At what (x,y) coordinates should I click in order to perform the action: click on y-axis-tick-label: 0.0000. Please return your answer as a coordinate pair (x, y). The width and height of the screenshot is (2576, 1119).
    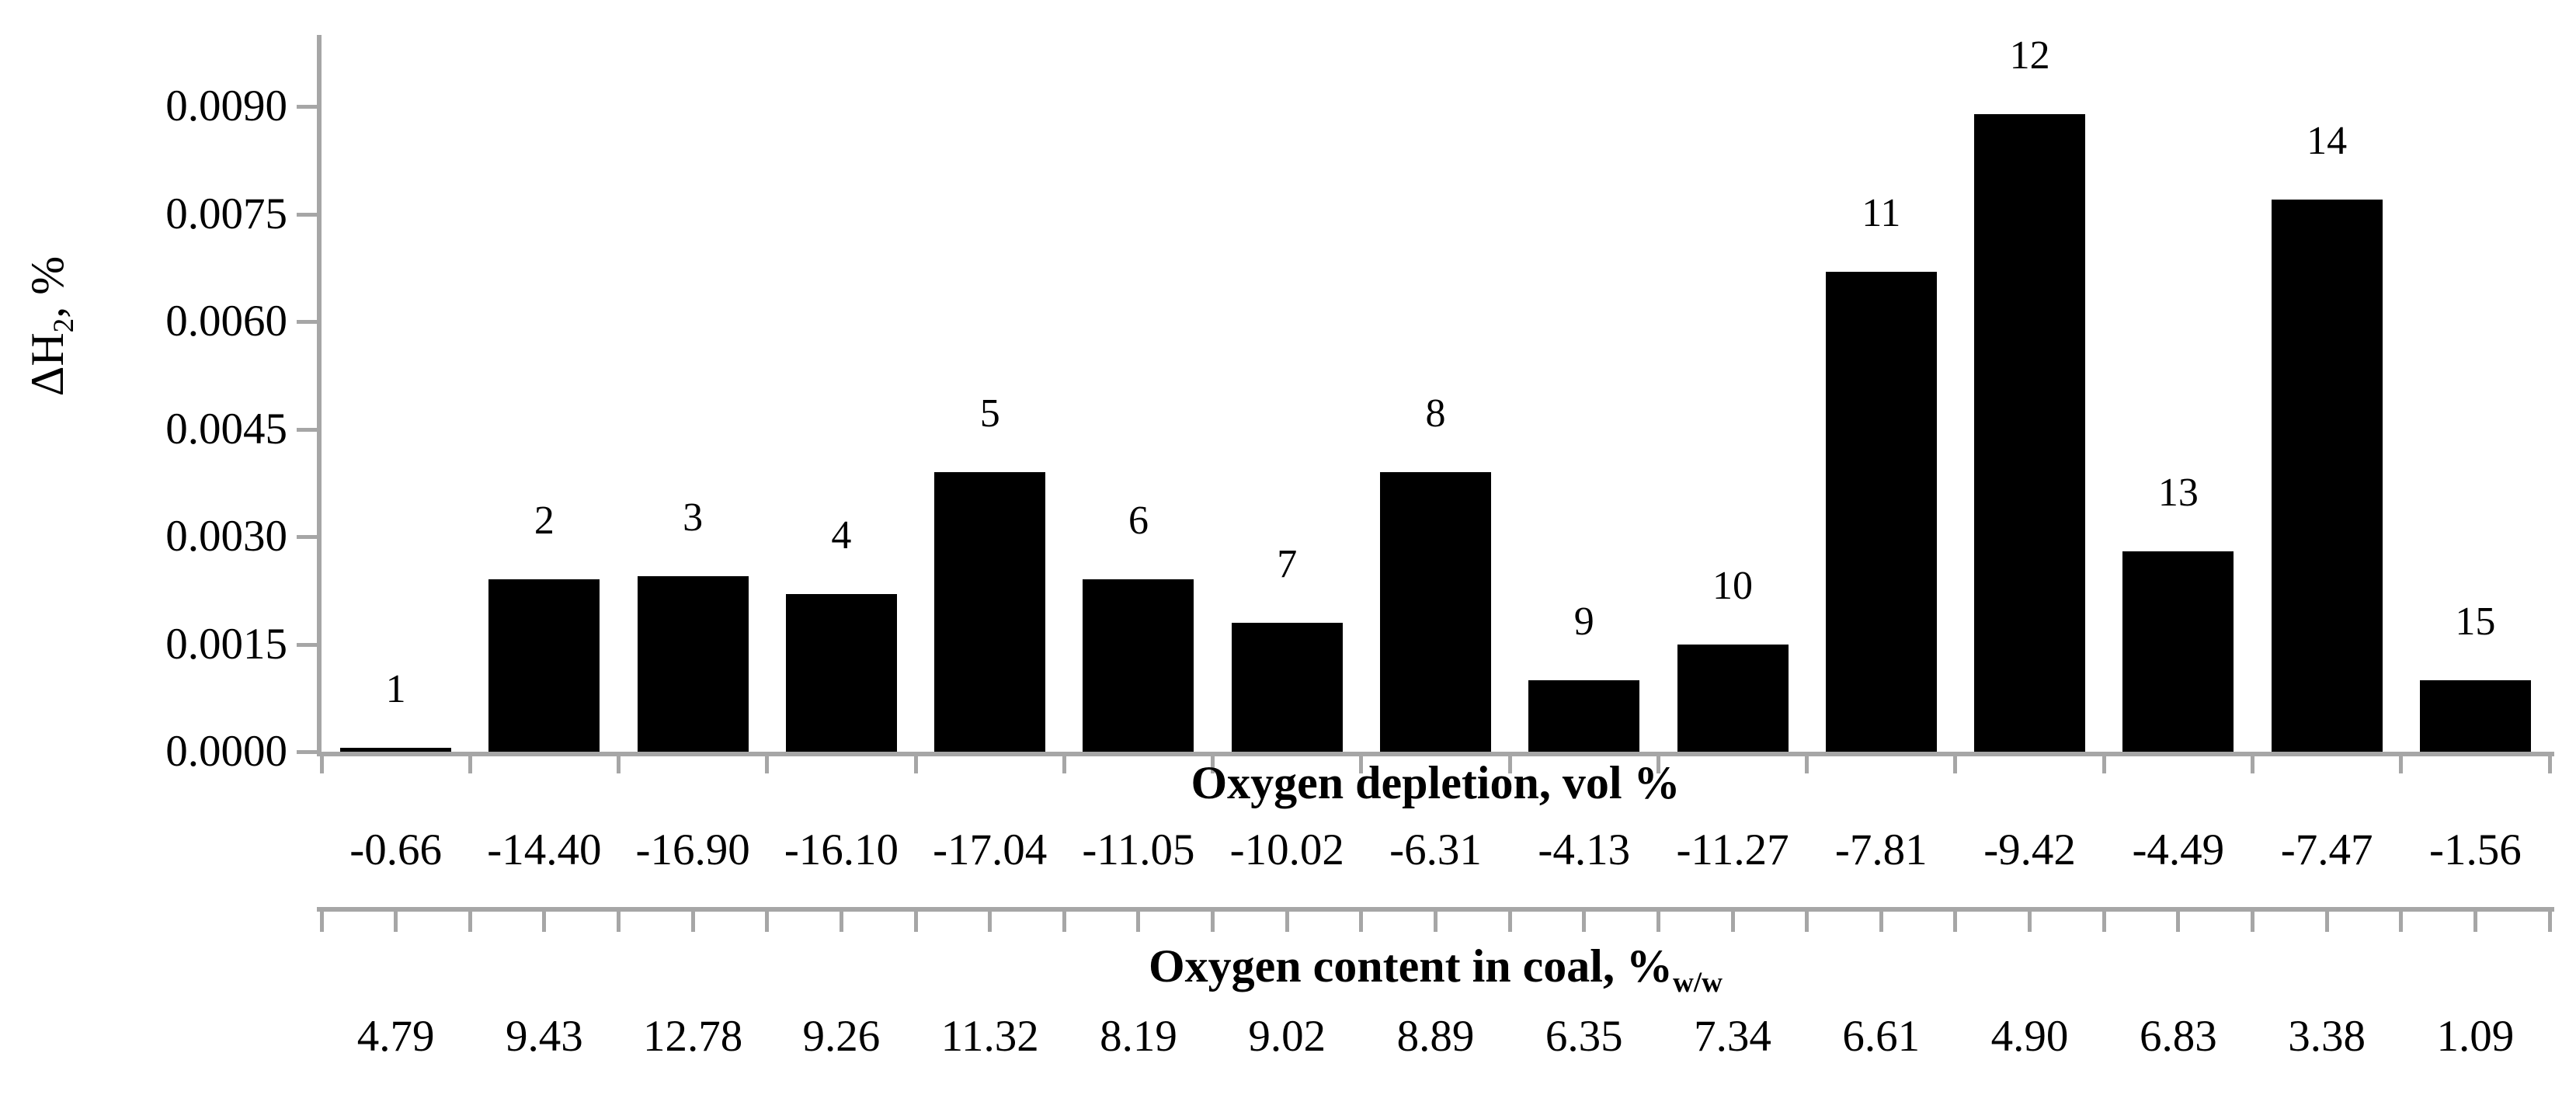
    Looking at the image, I should click on (226, 751).